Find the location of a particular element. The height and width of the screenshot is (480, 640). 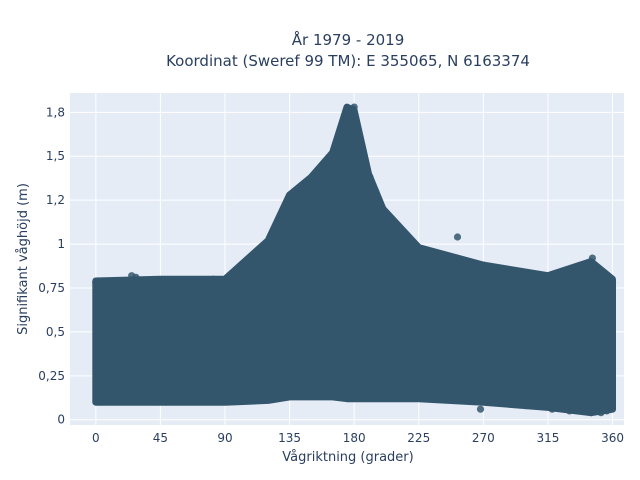

y-tick-label: 1,2 is located at coordinates (55, 200).